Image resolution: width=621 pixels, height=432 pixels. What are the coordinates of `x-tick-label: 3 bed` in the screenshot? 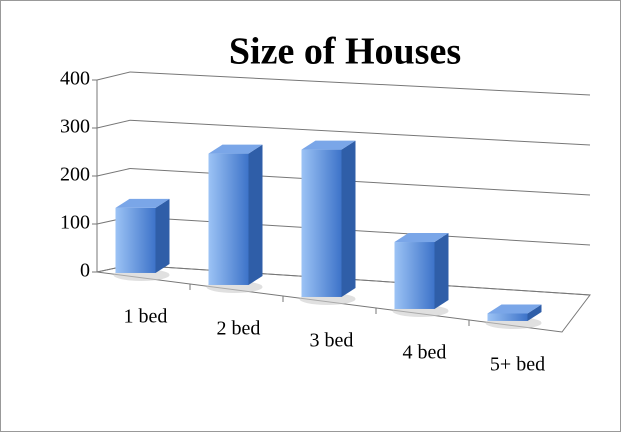 It's located at (332, 341).